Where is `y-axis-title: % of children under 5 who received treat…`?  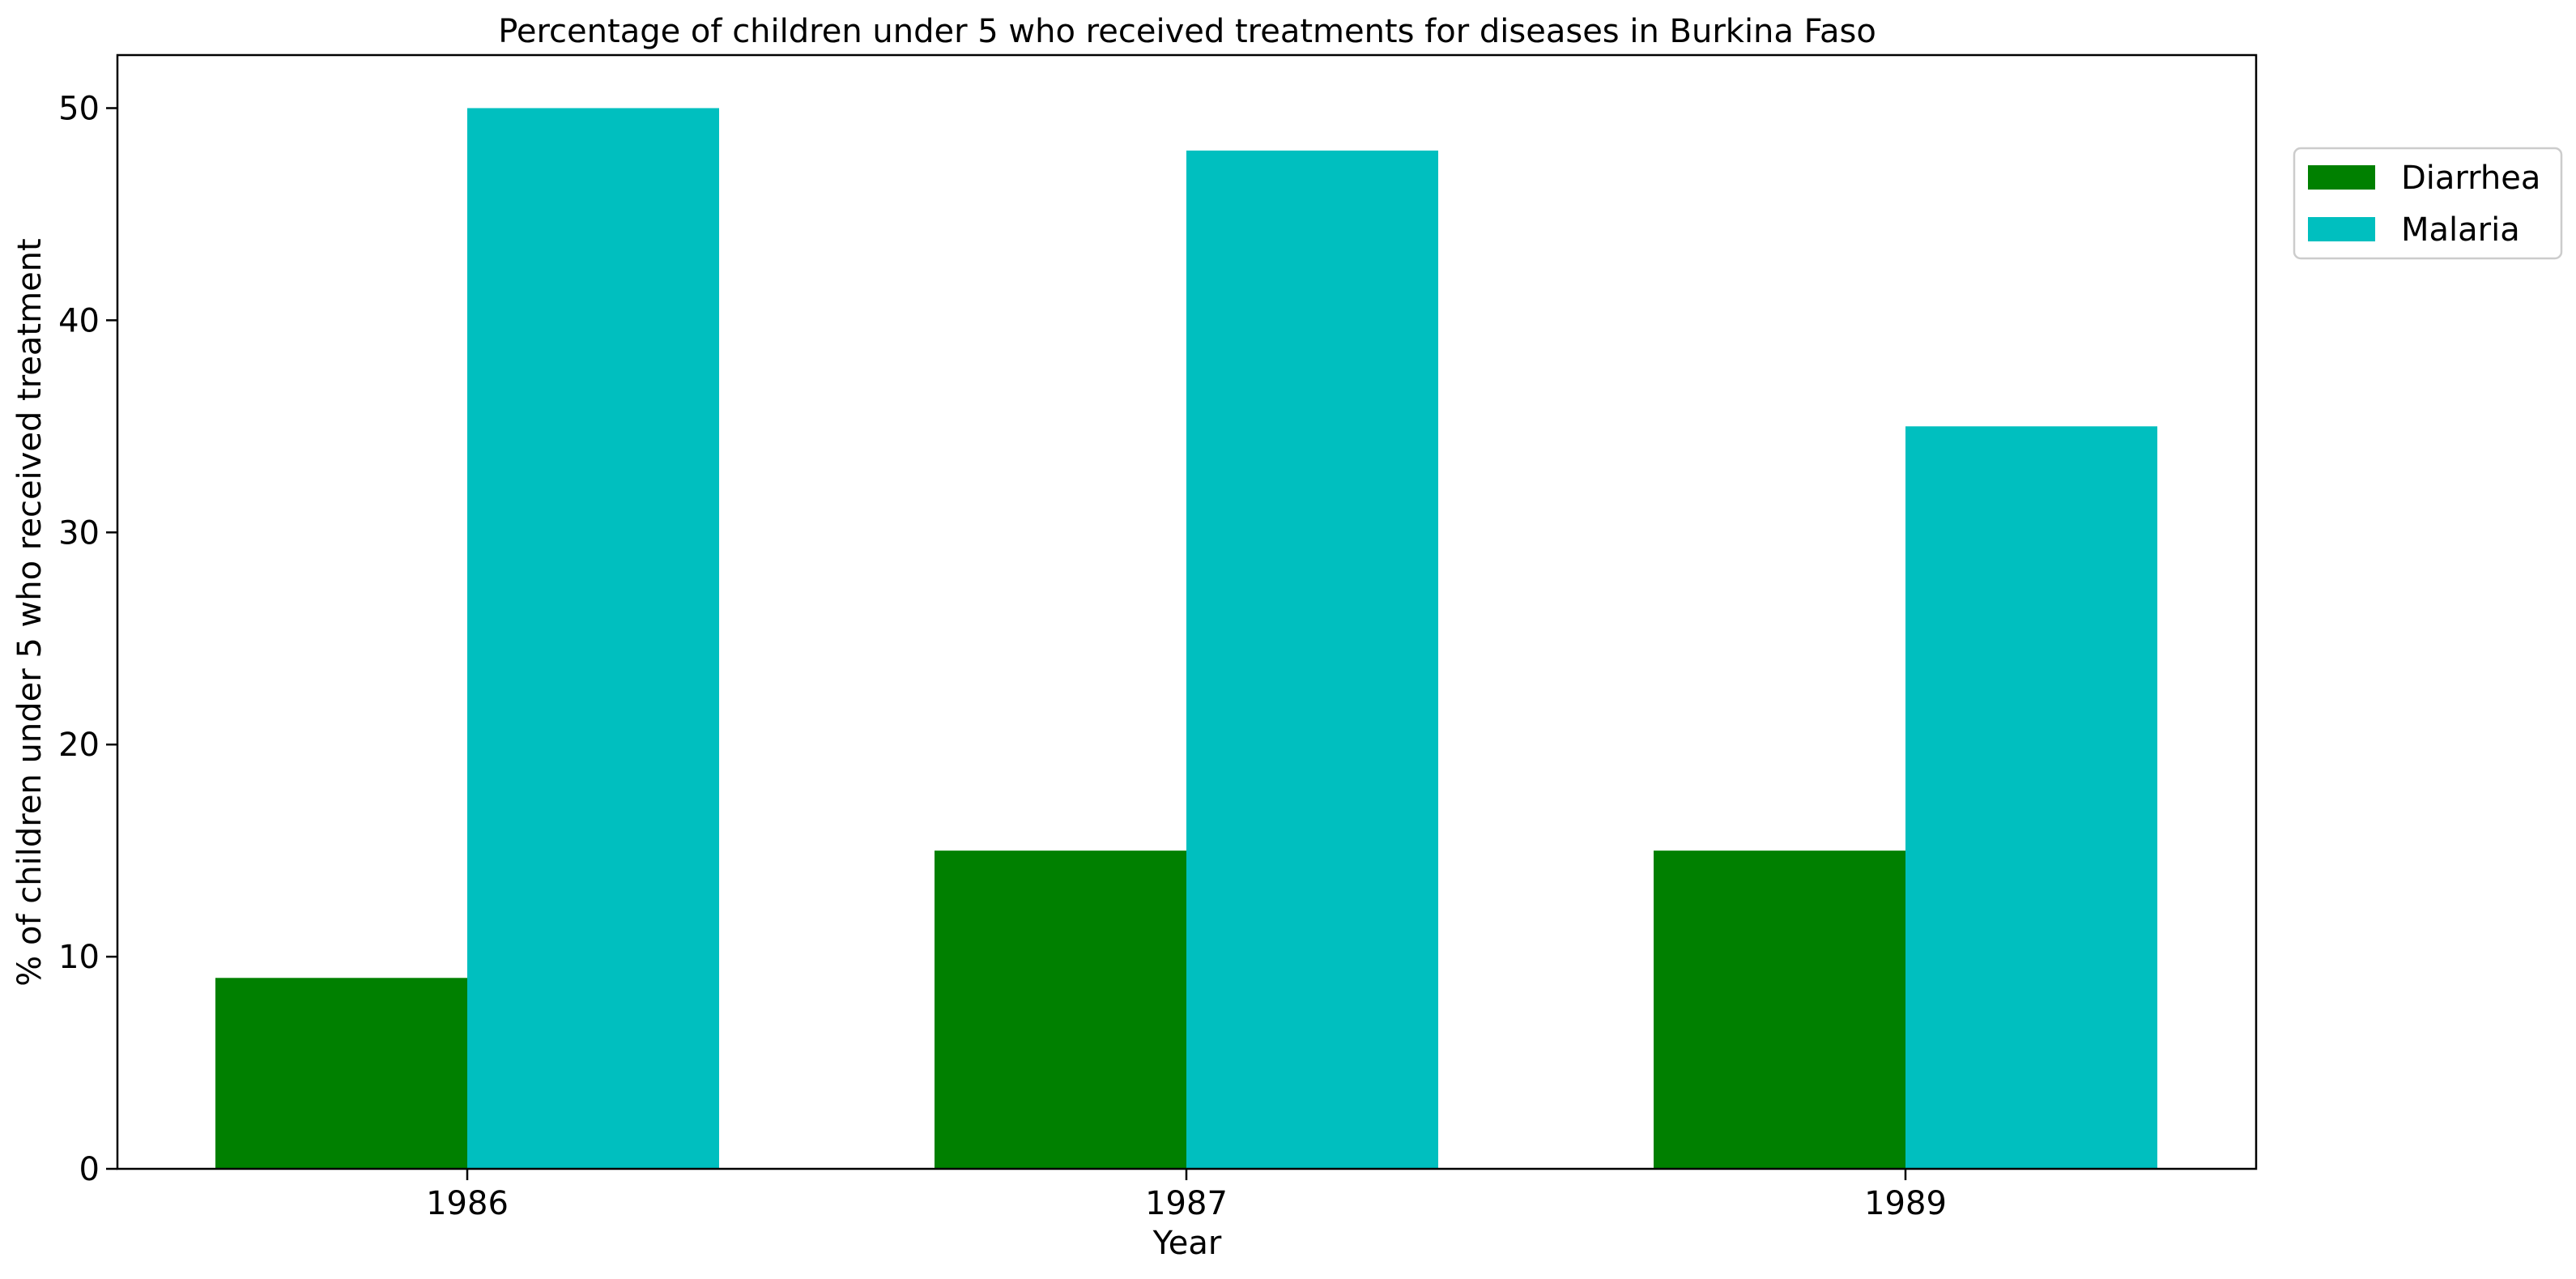
y-axis-title: % of children under 5 who received treat… is located at coordinates (30, 612).